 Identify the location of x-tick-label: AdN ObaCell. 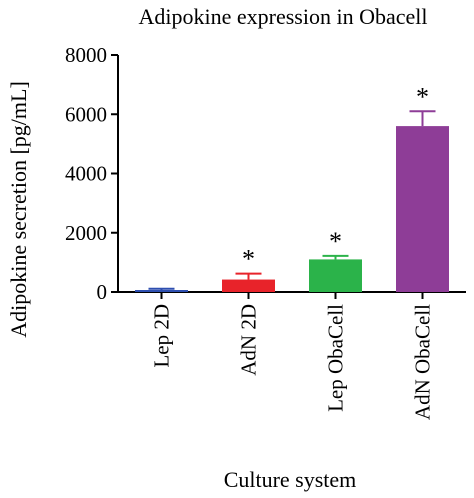
(423, 362).